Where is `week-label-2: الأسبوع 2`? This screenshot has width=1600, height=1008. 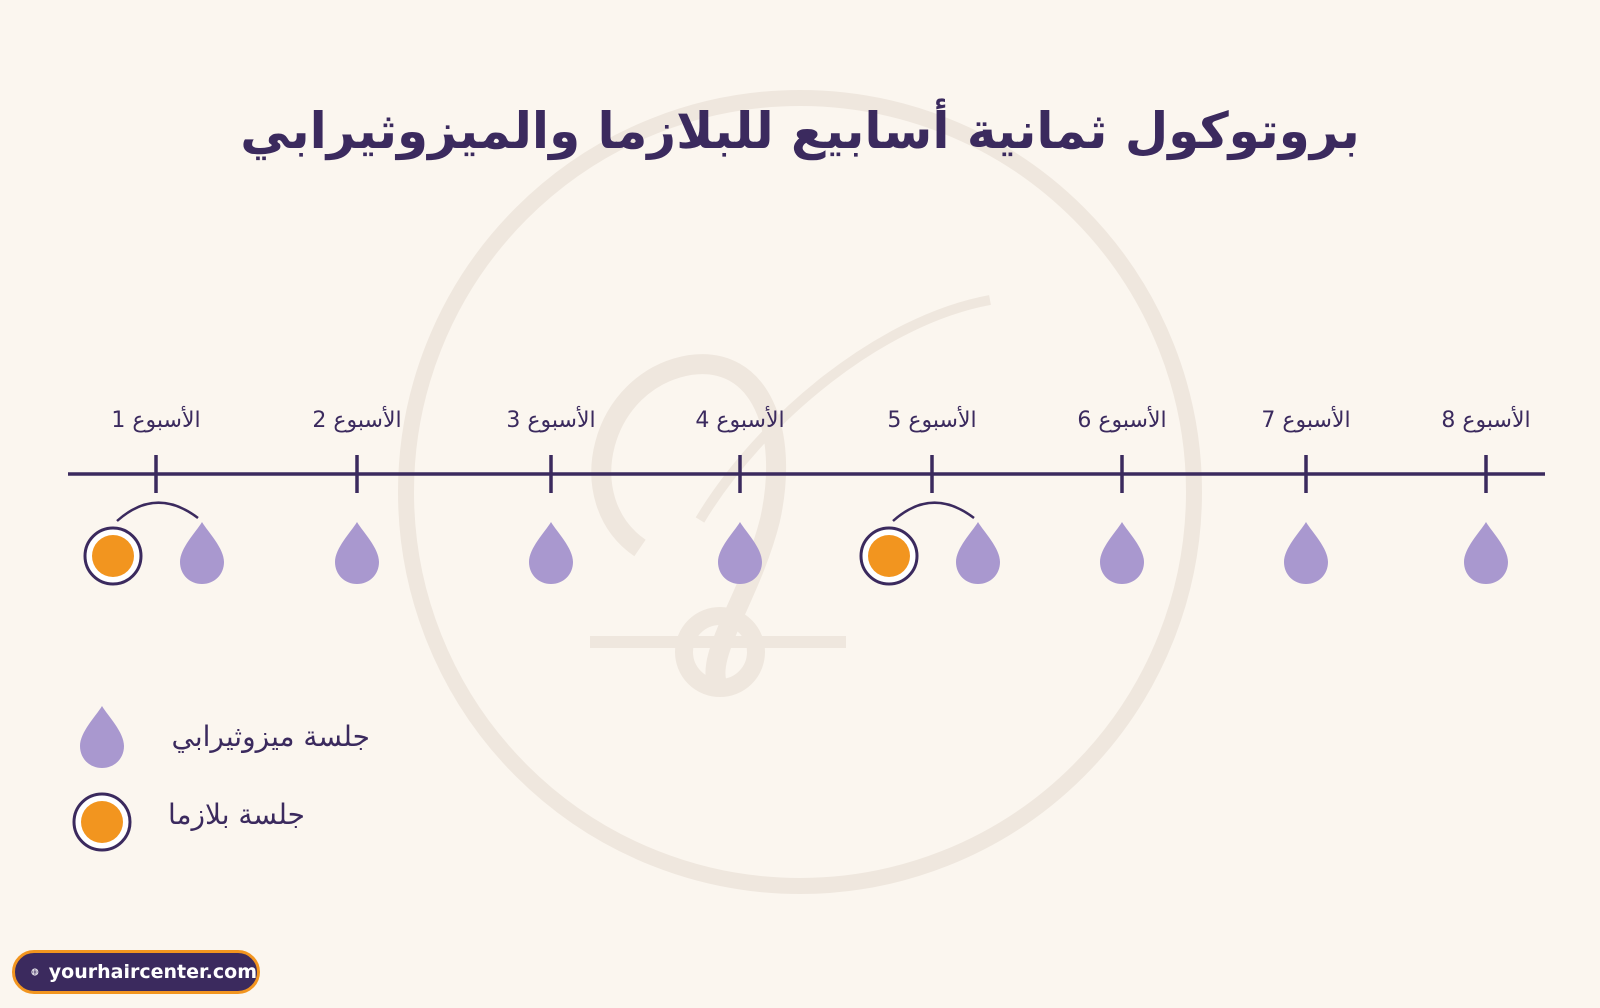 week-label-2: الأسبوع 2 is located at coordinates (357, 420).